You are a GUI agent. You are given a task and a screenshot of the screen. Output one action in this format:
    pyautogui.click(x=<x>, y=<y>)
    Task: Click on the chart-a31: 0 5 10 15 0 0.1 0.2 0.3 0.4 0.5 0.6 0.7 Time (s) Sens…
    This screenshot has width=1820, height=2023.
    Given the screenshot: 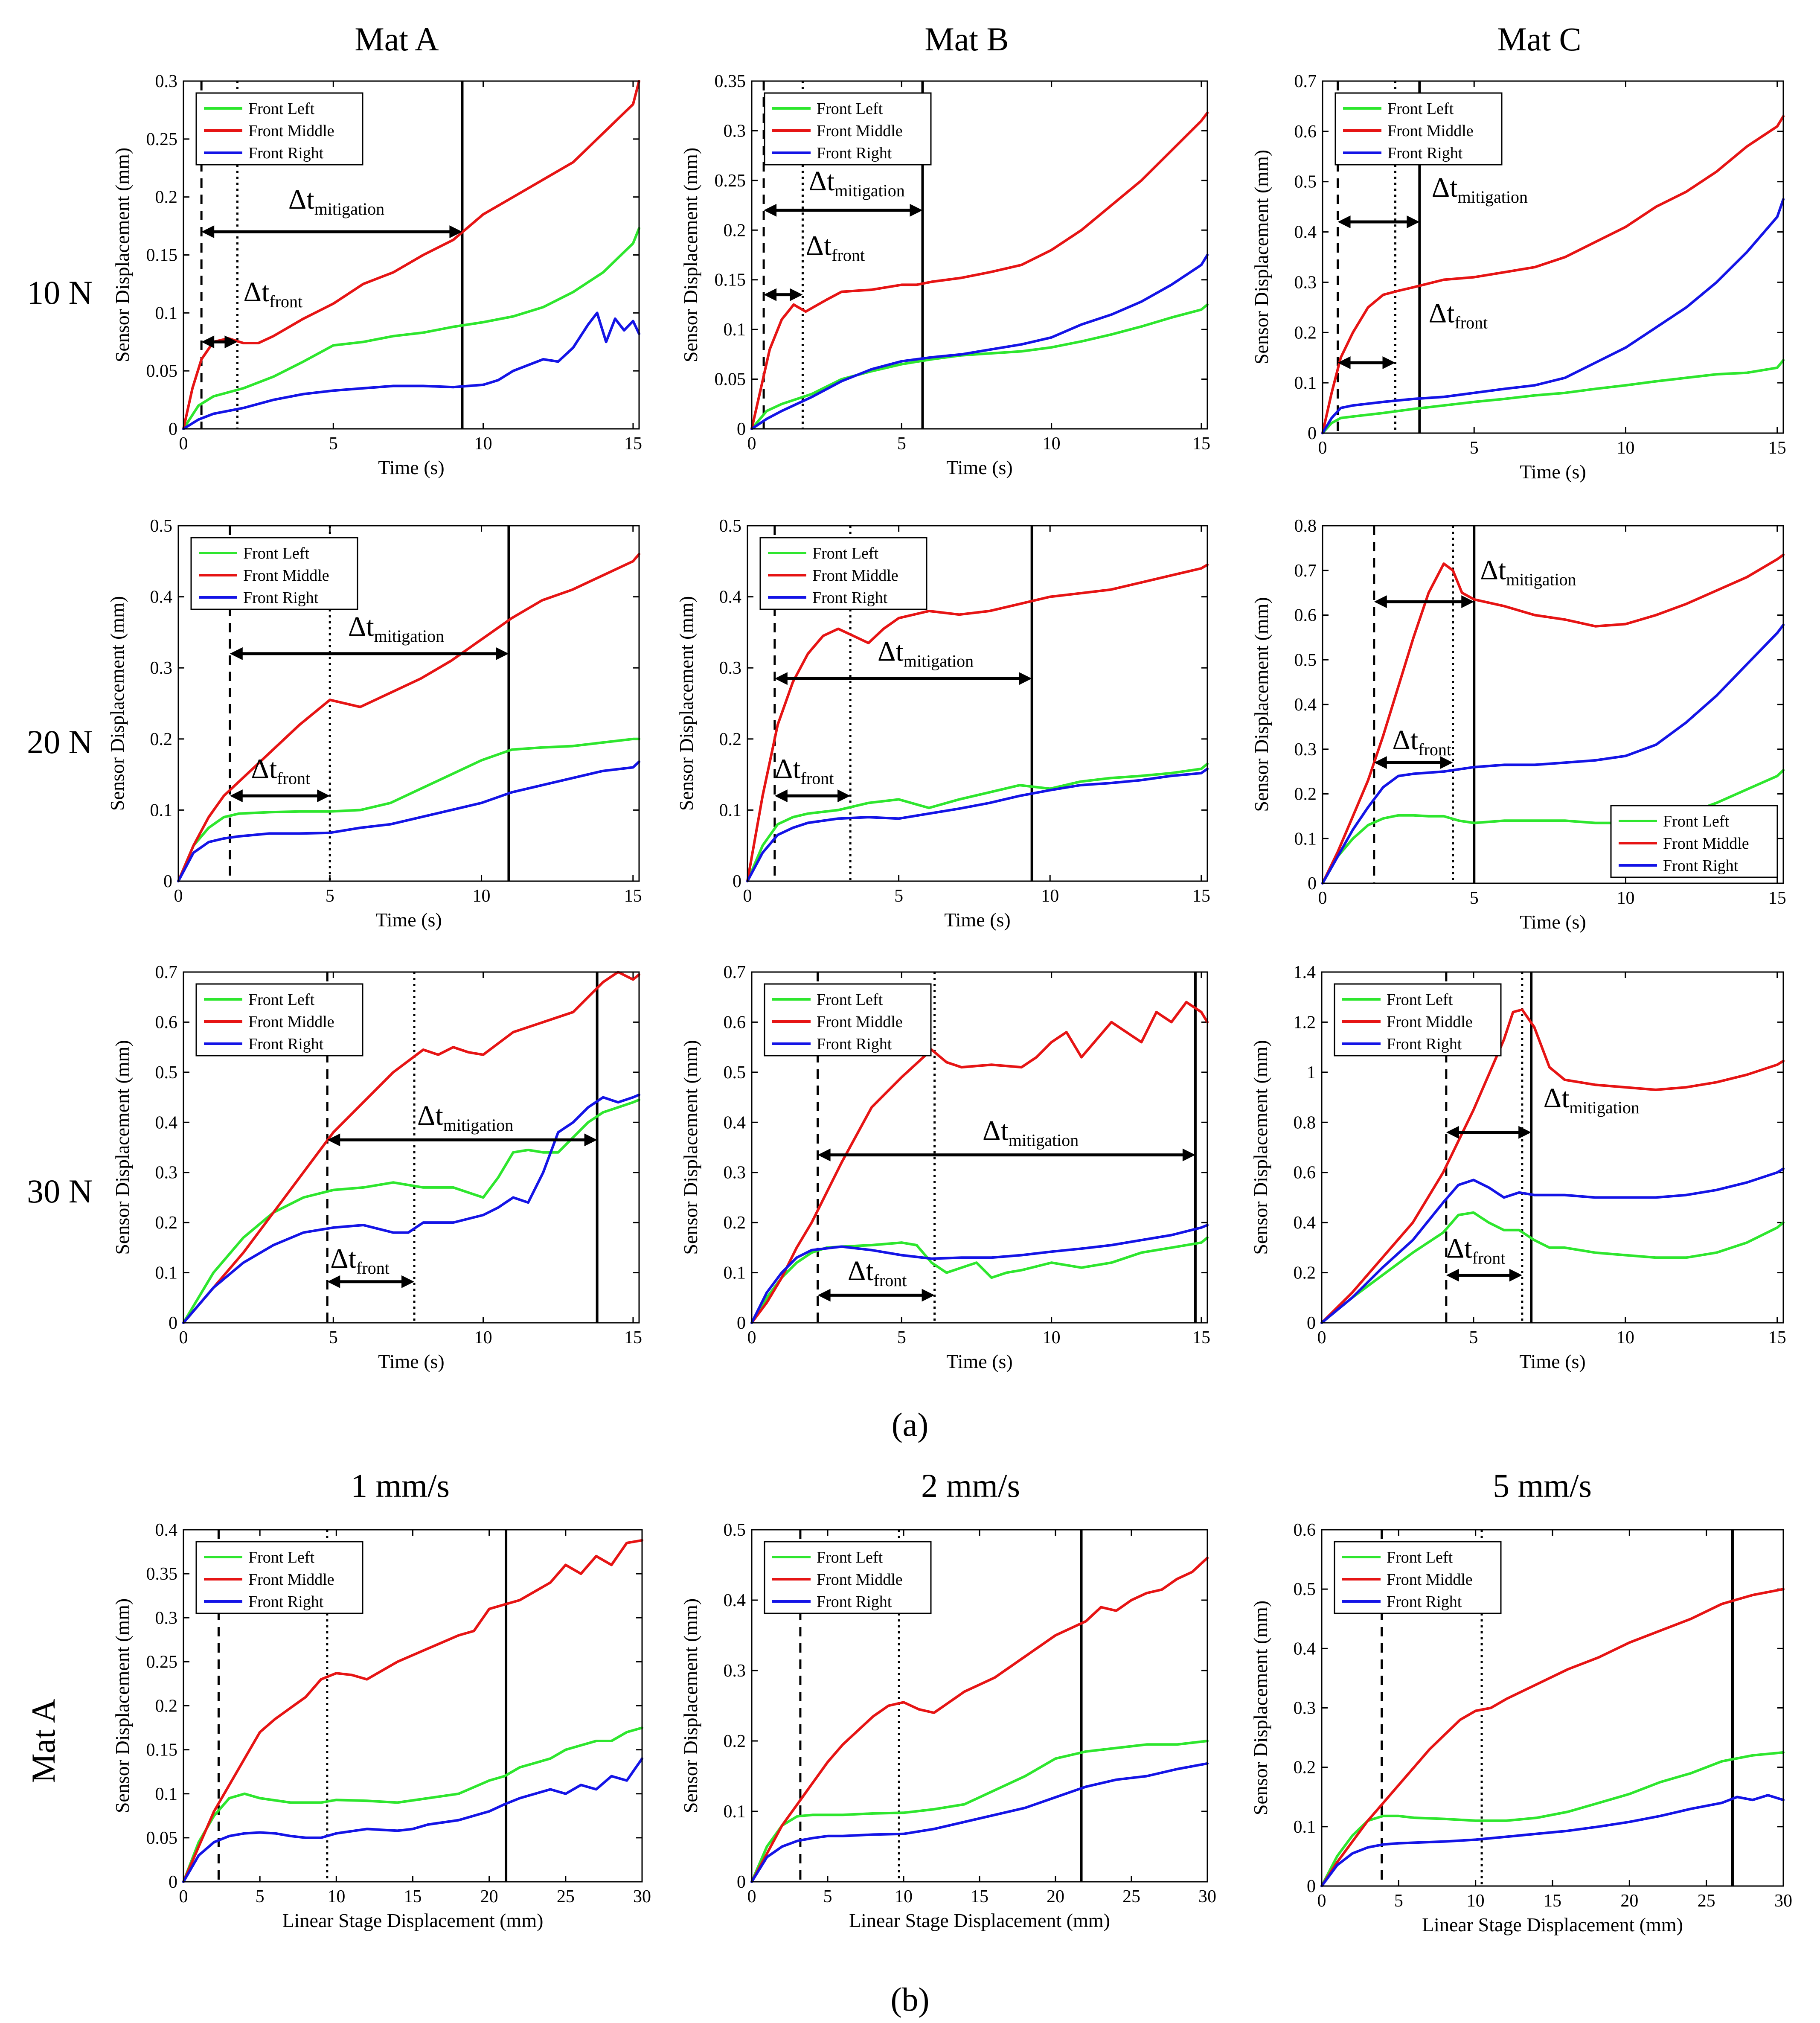 What is the action you would take?
    pyautogui.click(x=376, y=1167)
    